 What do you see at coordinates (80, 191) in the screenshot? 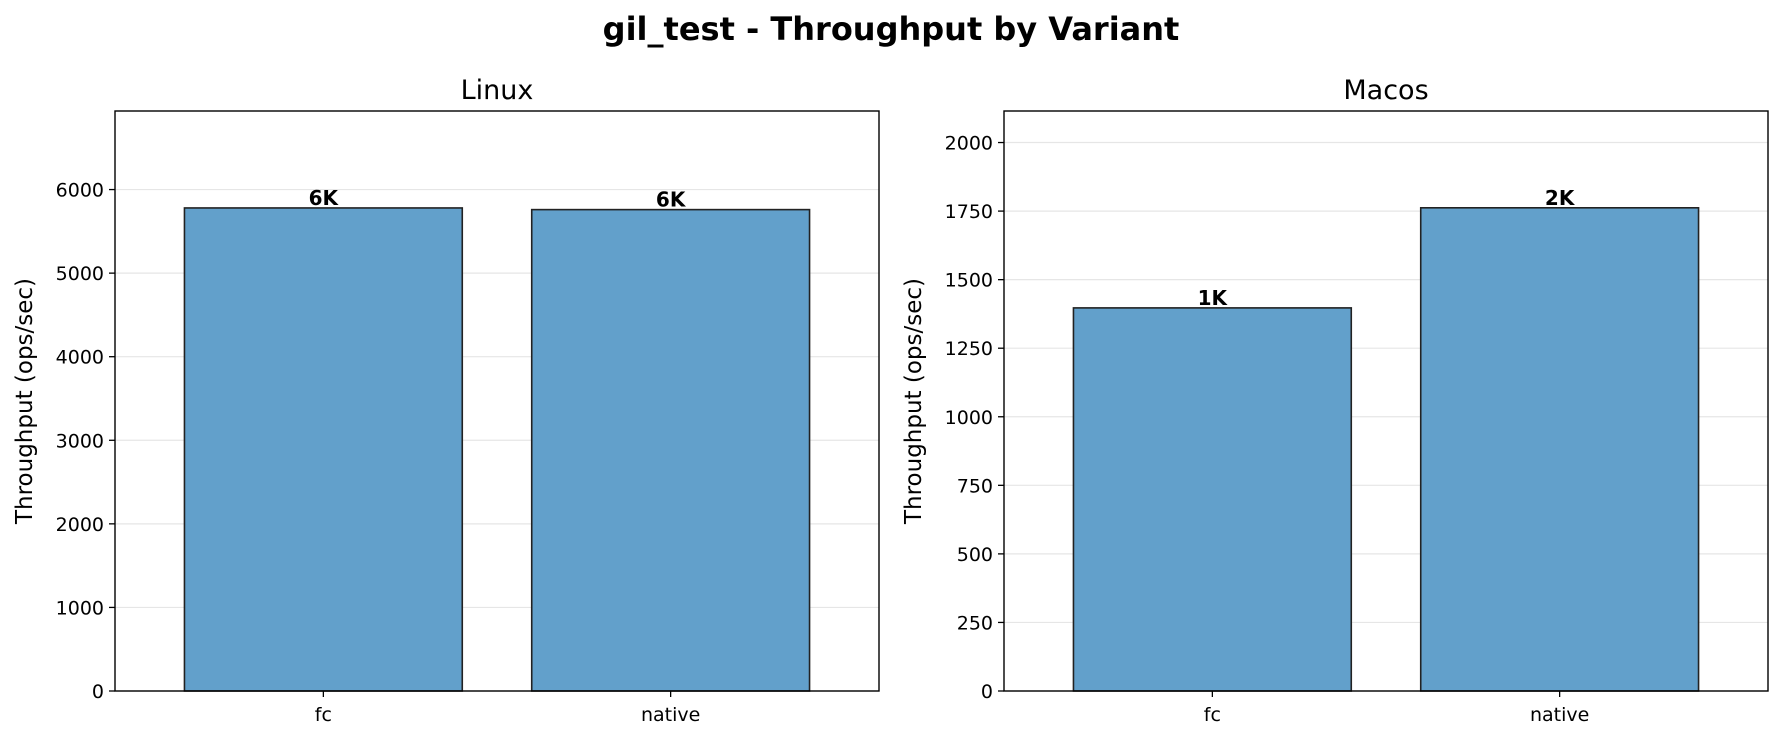
I see `y-tick-label: 6000` at bounding box center [80, 191].